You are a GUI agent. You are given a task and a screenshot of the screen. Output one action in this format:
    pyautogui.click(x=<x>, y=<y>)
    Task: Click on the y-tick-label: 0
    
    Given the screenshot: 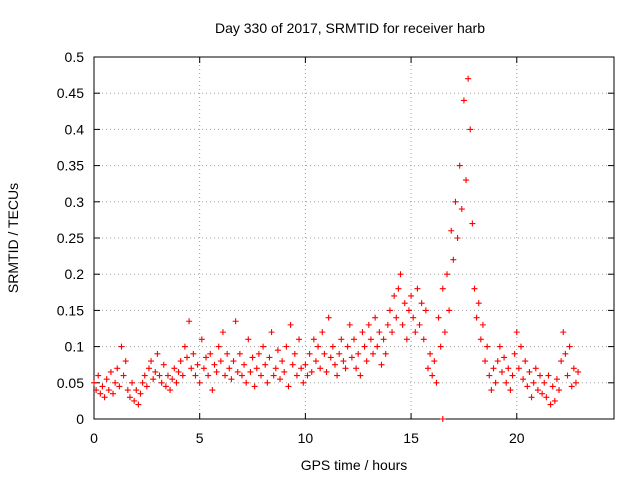 What is the action you would take?
    pyautogui.click(x=80, y=419)
    